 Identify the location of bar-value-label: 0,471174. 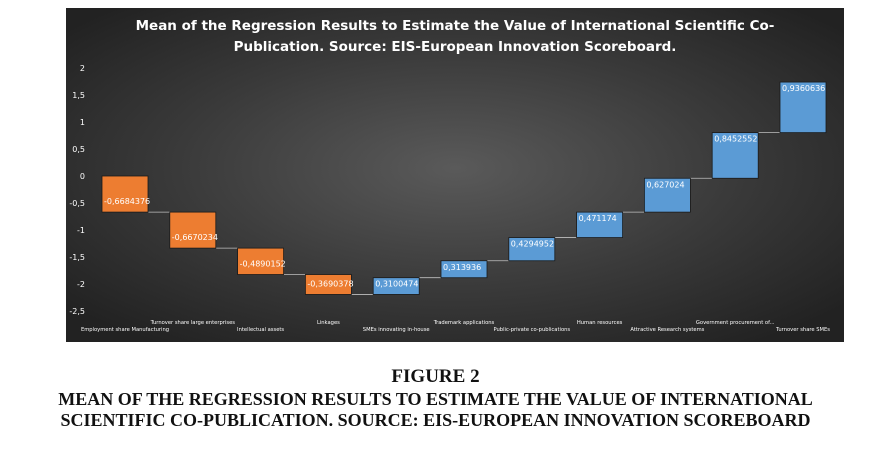
(598, 218).